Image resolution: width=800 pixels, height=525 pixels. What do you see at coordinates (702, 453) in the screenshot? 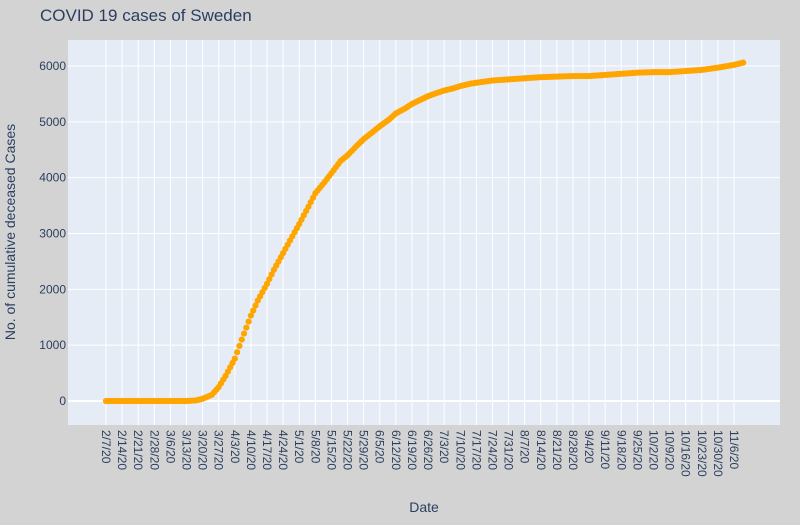
I see `x-tick-label: 10/23/20` at bounding box center [702, 453].